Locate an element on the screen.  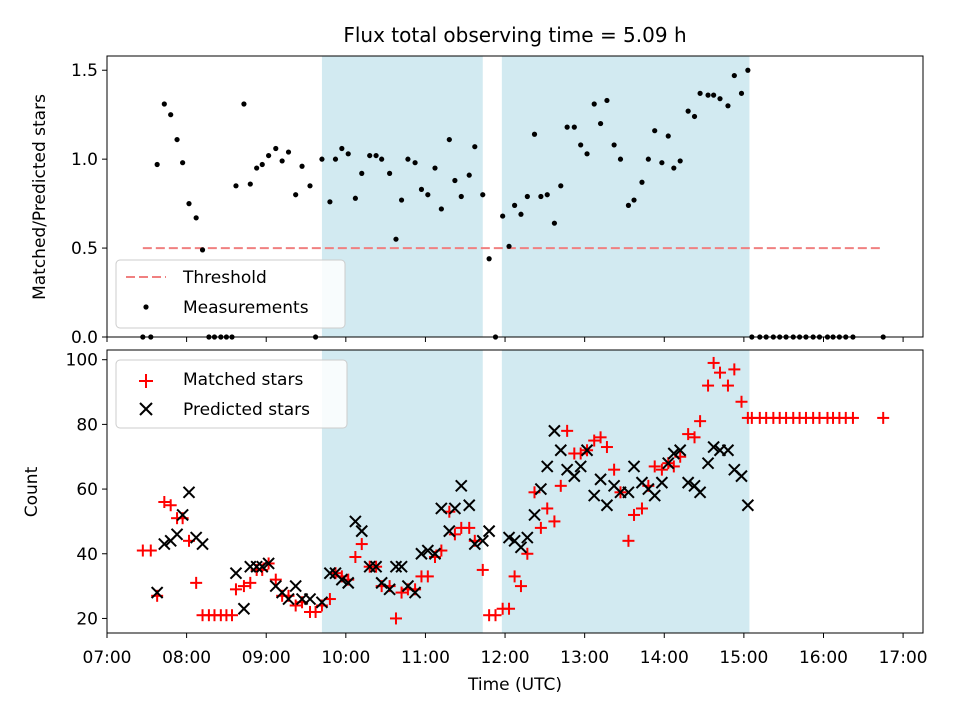
x-tick-label: 14:00 is located at coordinates (664, 658).